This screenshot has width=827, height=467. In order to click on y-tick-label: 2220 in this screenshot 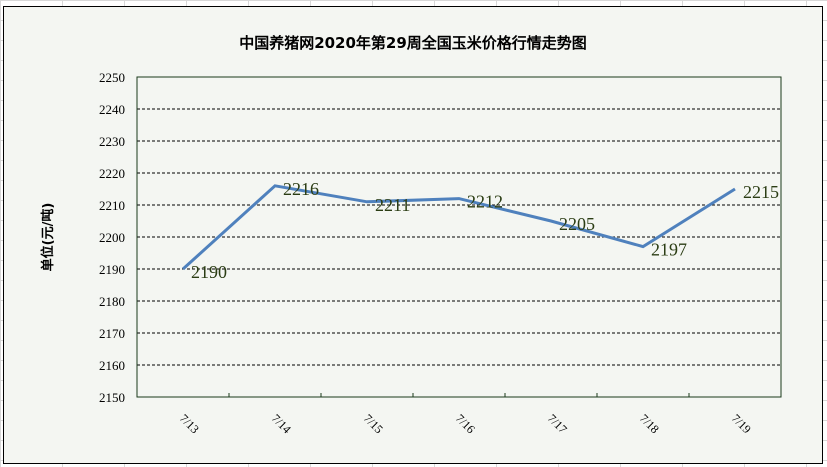, I will do `click(112, 173)`.